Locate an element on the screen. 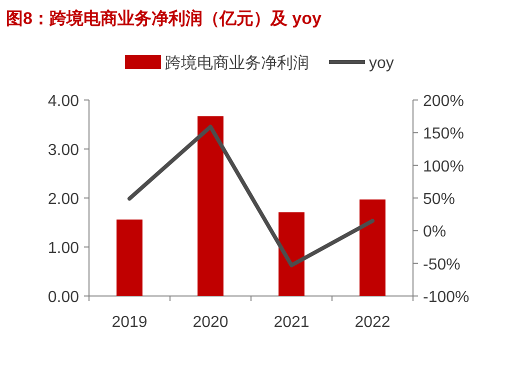 Image resolution: width=516 pixels, height=376 pixels. x-tick-label: 2019 is located at coordinates (130, 322).